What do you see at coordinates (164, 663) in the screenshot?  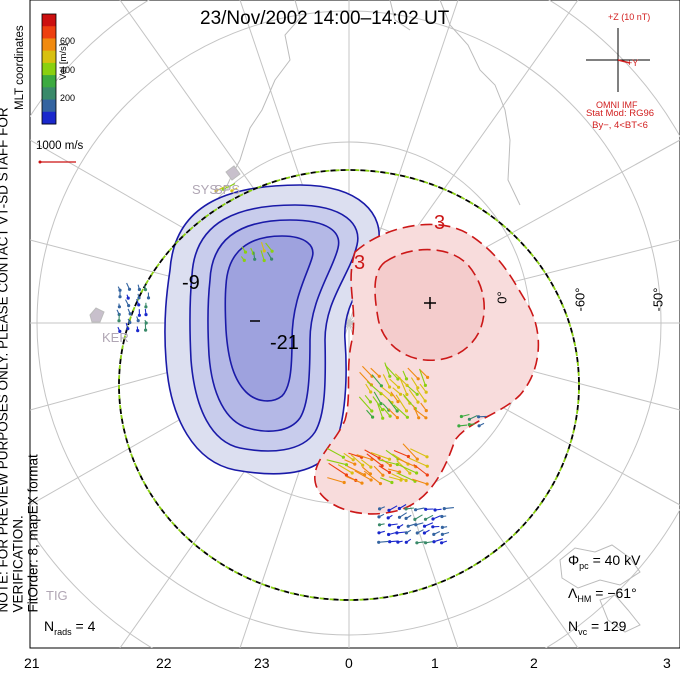 I see `mlt-hour-label: 22` at bounding box center [164, 663].